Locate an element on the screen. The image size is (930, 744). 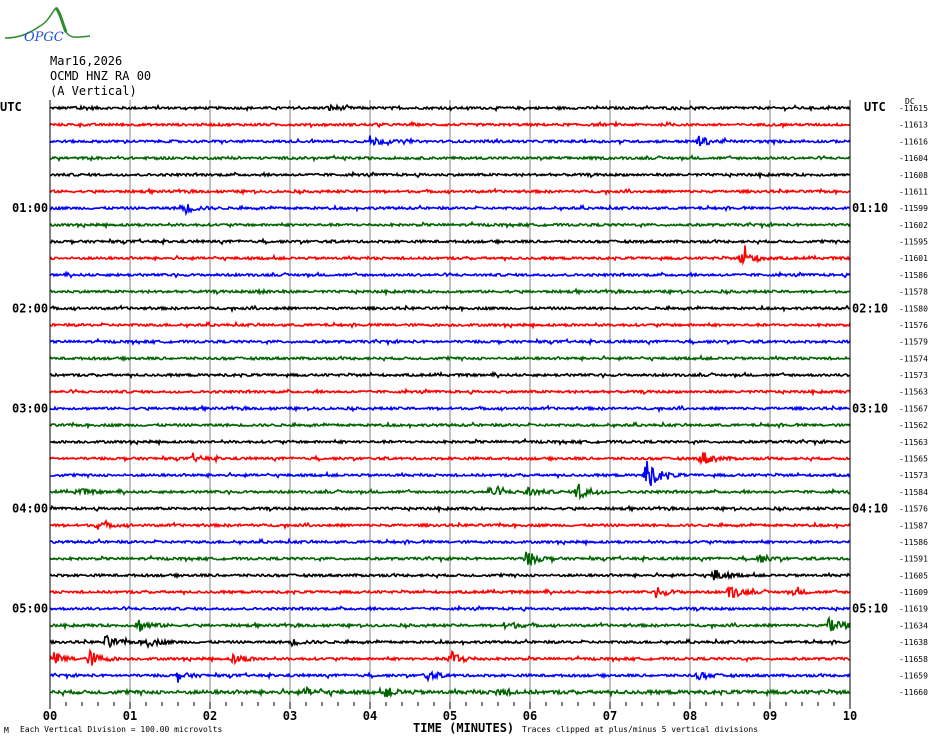
right-hour-label: 03:10 is located at coordinates (870, 408).